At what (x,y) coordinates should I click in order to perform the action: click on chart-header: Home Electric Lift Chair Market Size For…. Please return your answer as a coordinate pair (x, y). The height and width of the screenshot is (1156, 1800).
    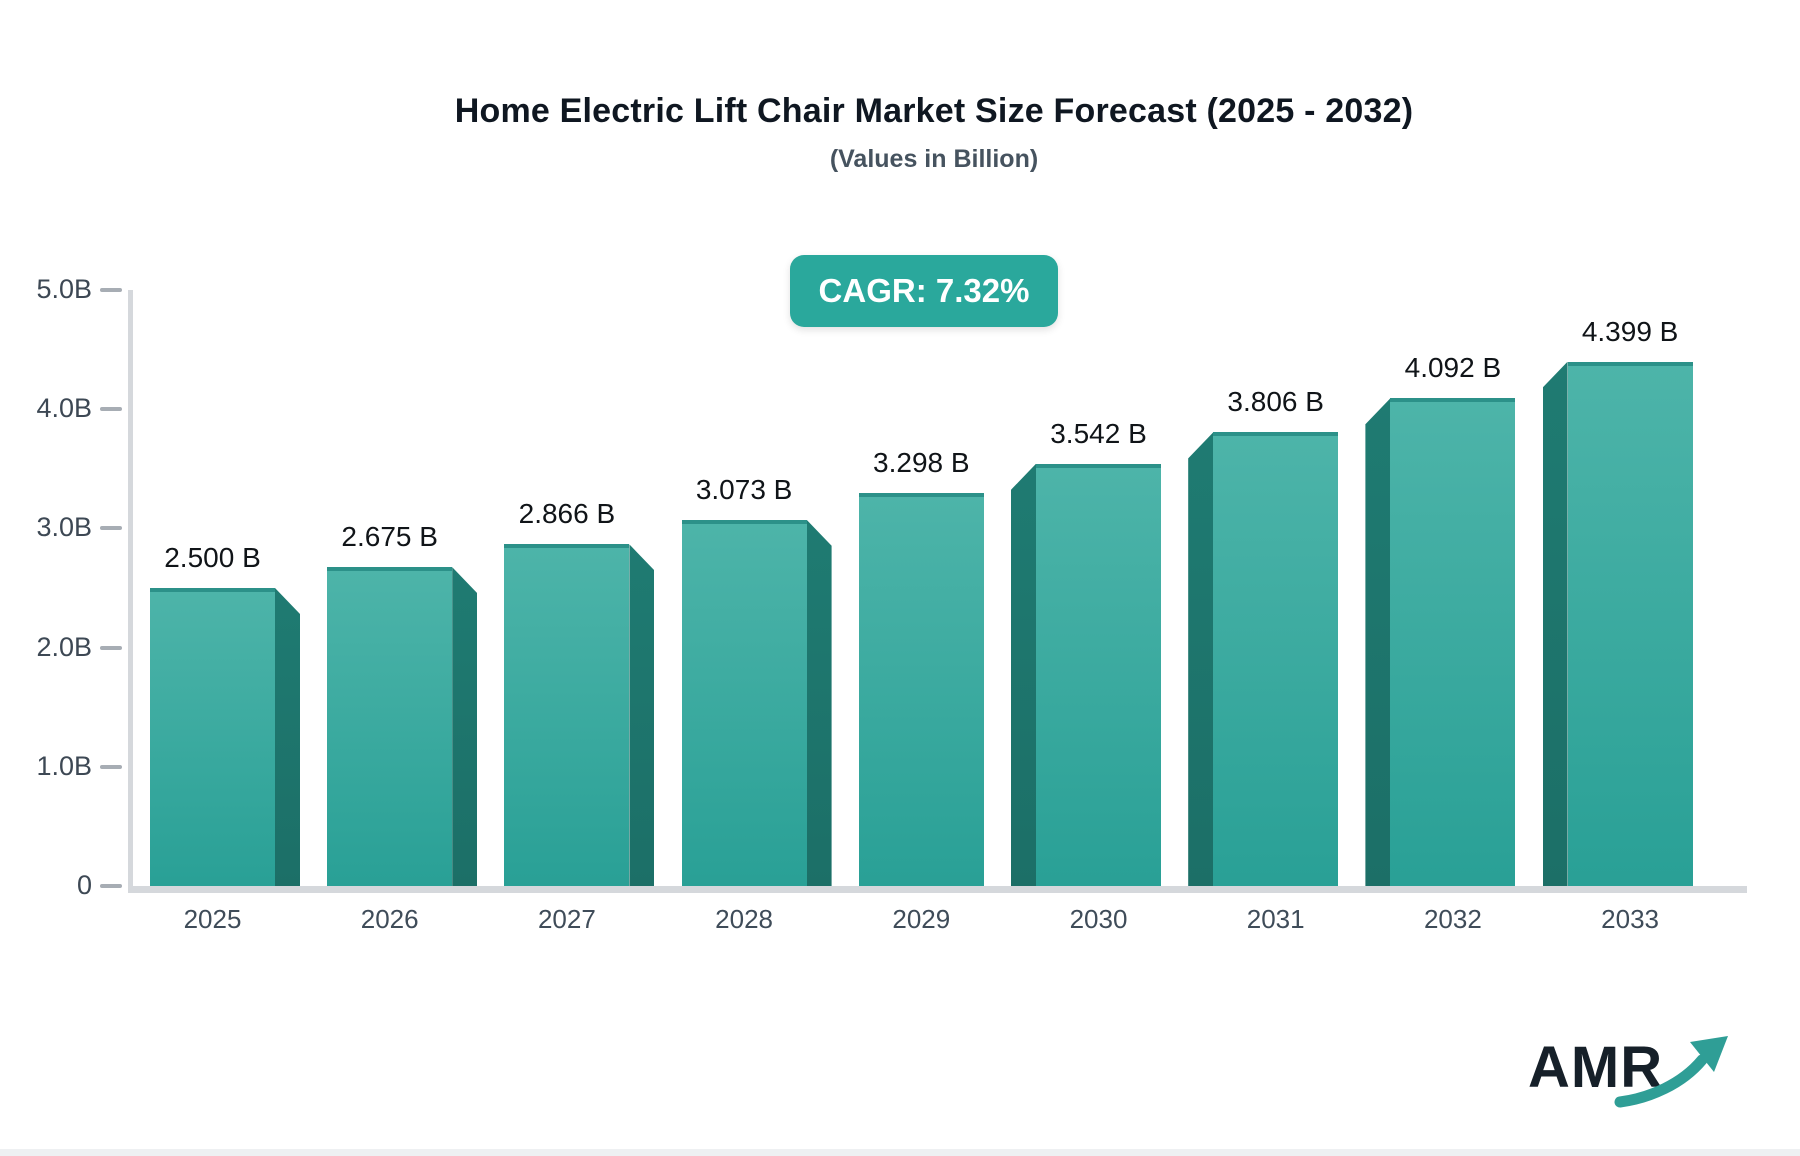
    Looking at the image, I should click on (934, 133).